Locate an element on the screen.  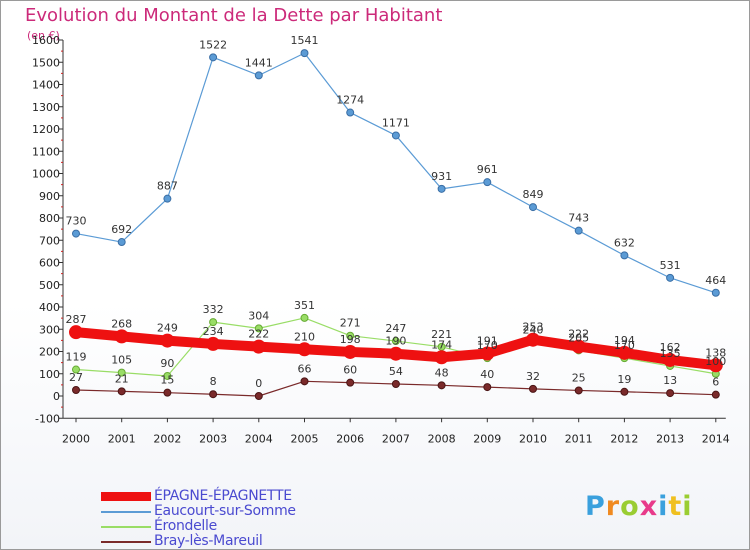
y-tick-label: 1600 is located at coordinates (46, 40).